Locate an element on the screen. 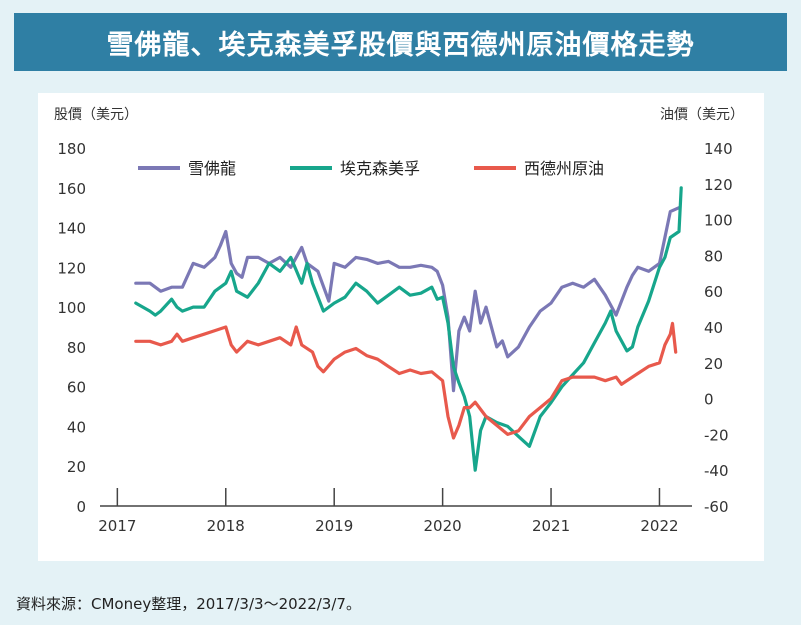 The width and height of the screenshot is (801, 625). x-tick-label: 2017 is located at coordinates (117, 526).